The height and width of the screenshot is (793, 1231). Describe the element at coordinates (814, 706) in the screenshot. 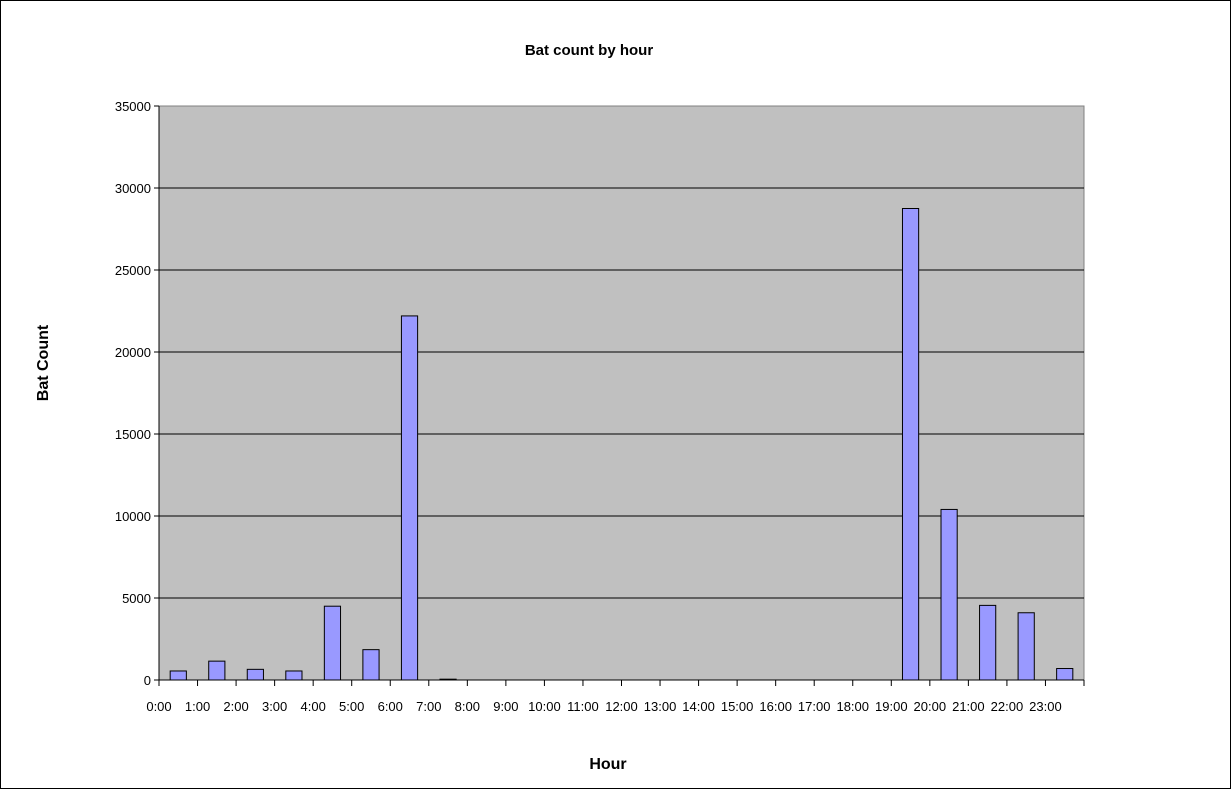

I see `x-tick-label: 17:00` at that location.